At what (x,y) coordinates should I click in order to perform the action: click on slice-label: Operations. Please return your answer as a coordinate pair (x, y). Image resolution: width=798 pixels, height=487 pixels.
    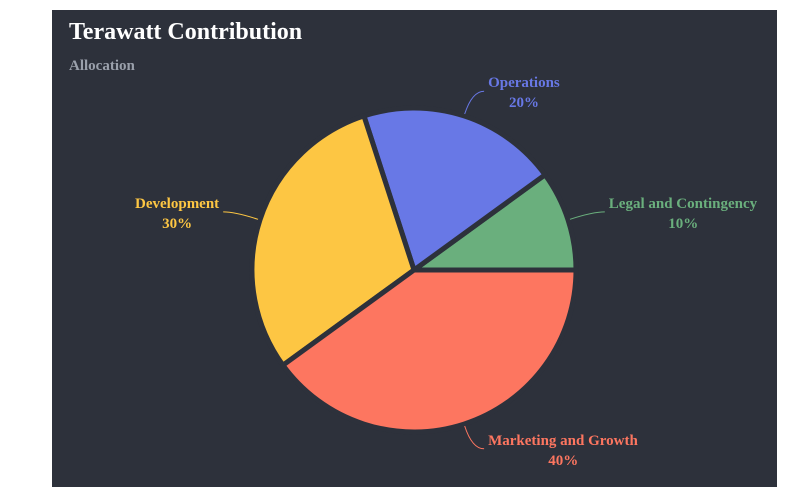
    Looking at the image, I should click on (524, 83).